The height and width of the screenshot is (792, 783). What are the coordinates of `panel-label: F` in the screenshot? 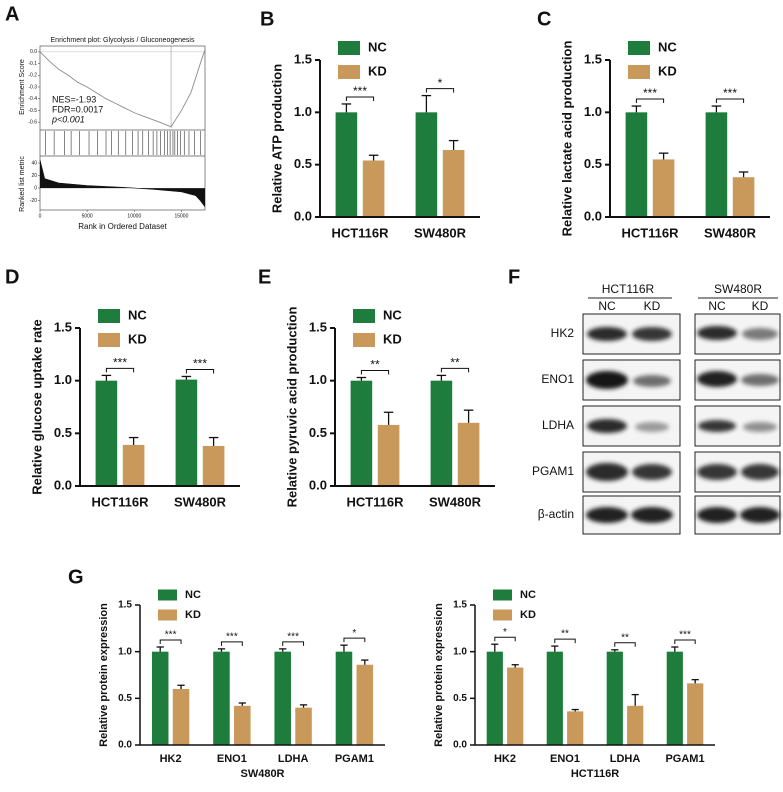 It's located at (514, 277).